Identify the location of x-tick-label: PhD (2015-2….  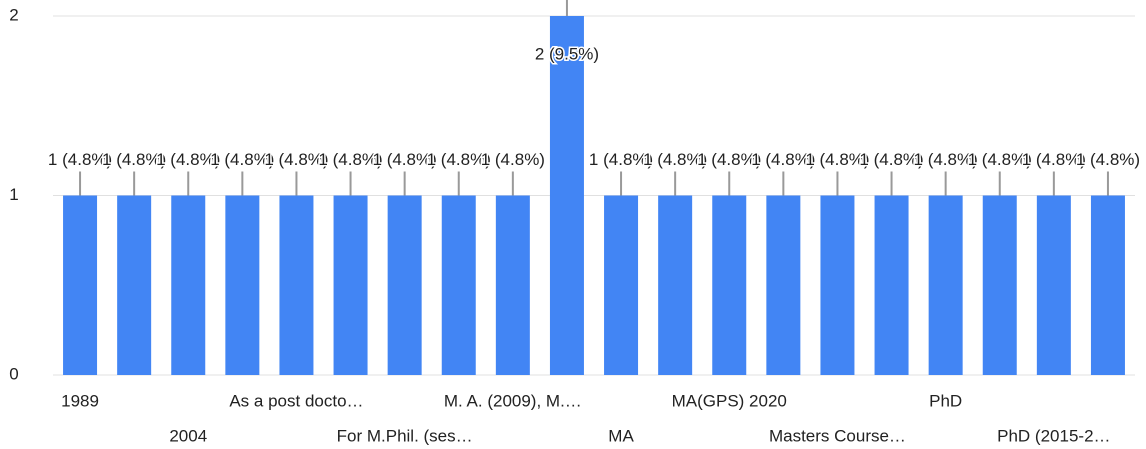
(1053, 435).